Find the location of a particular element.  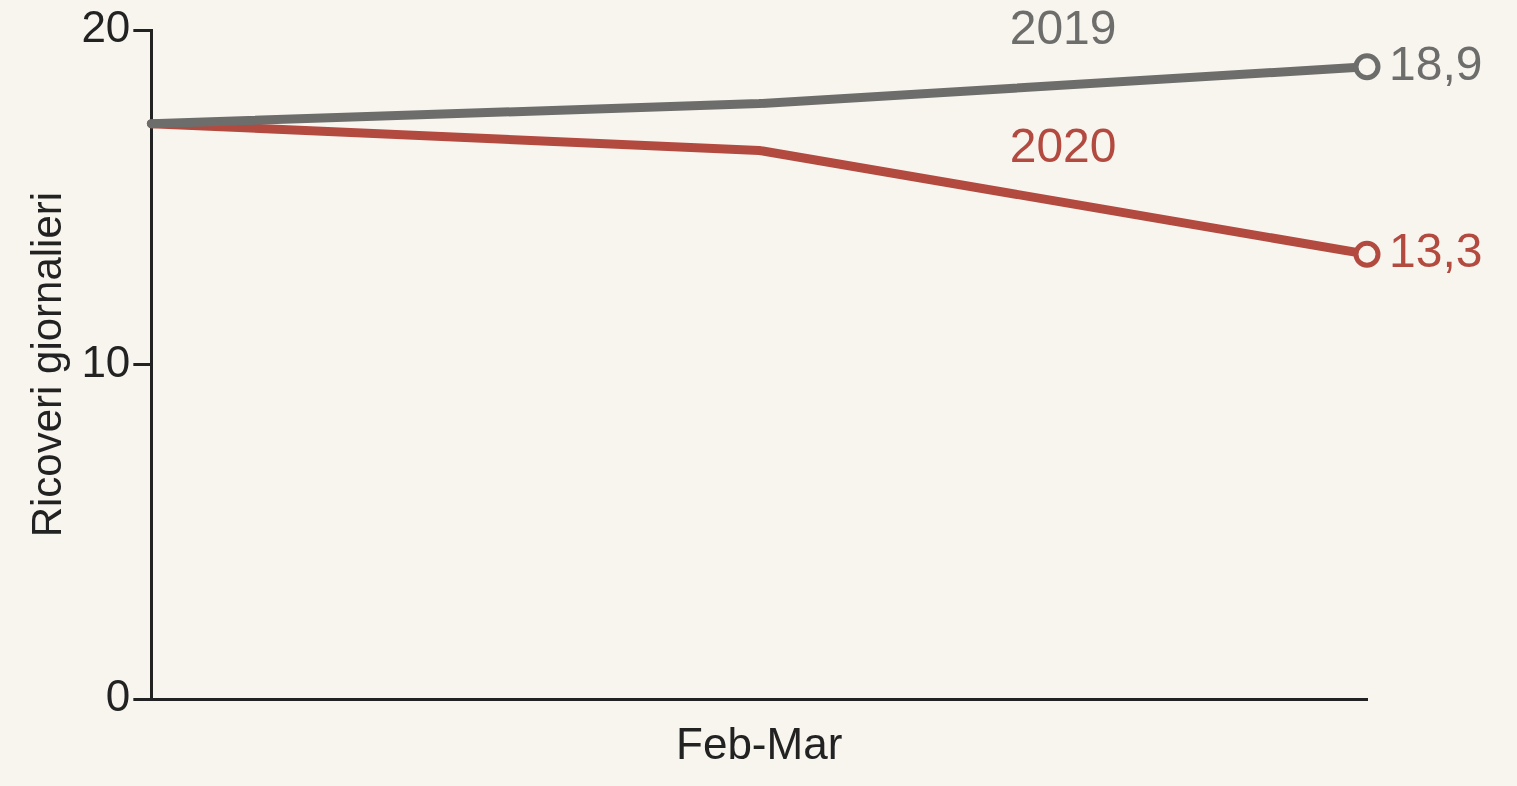

series-label: 2020 is located at coordinates (1063, 145).